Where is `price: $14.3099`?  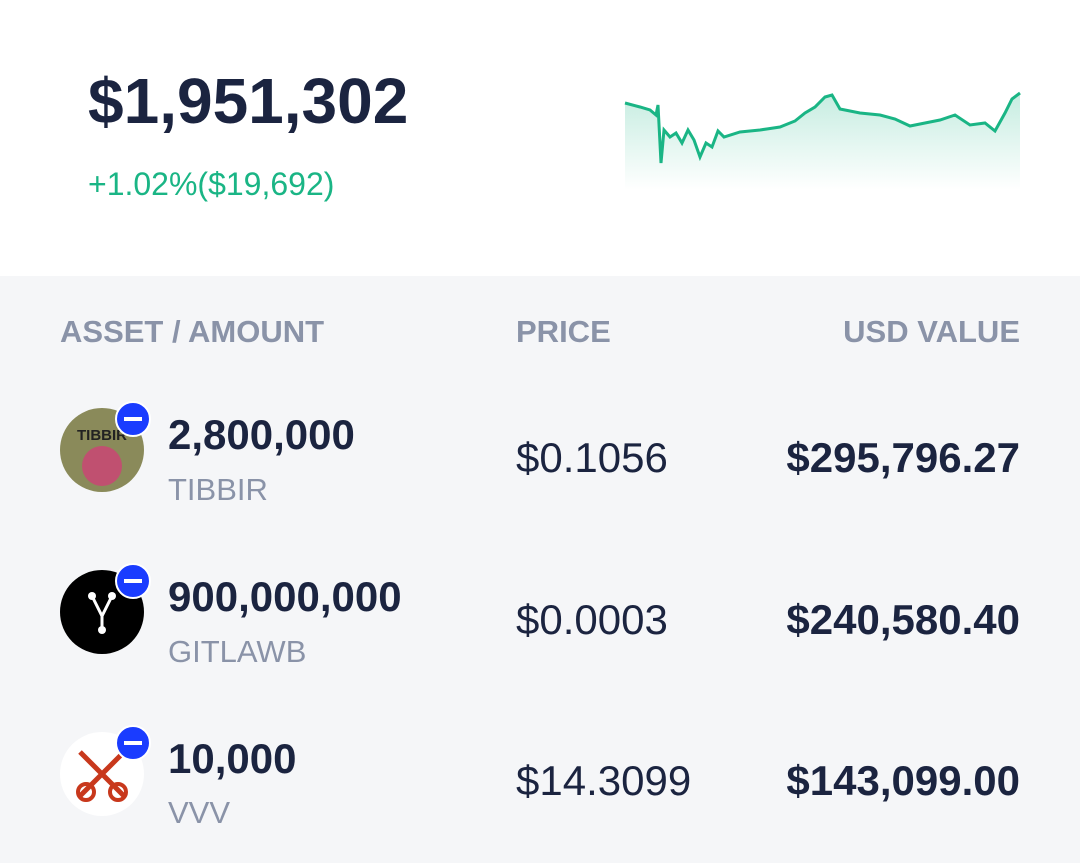
price: $14.3099 is located at coordinates (604, 780).